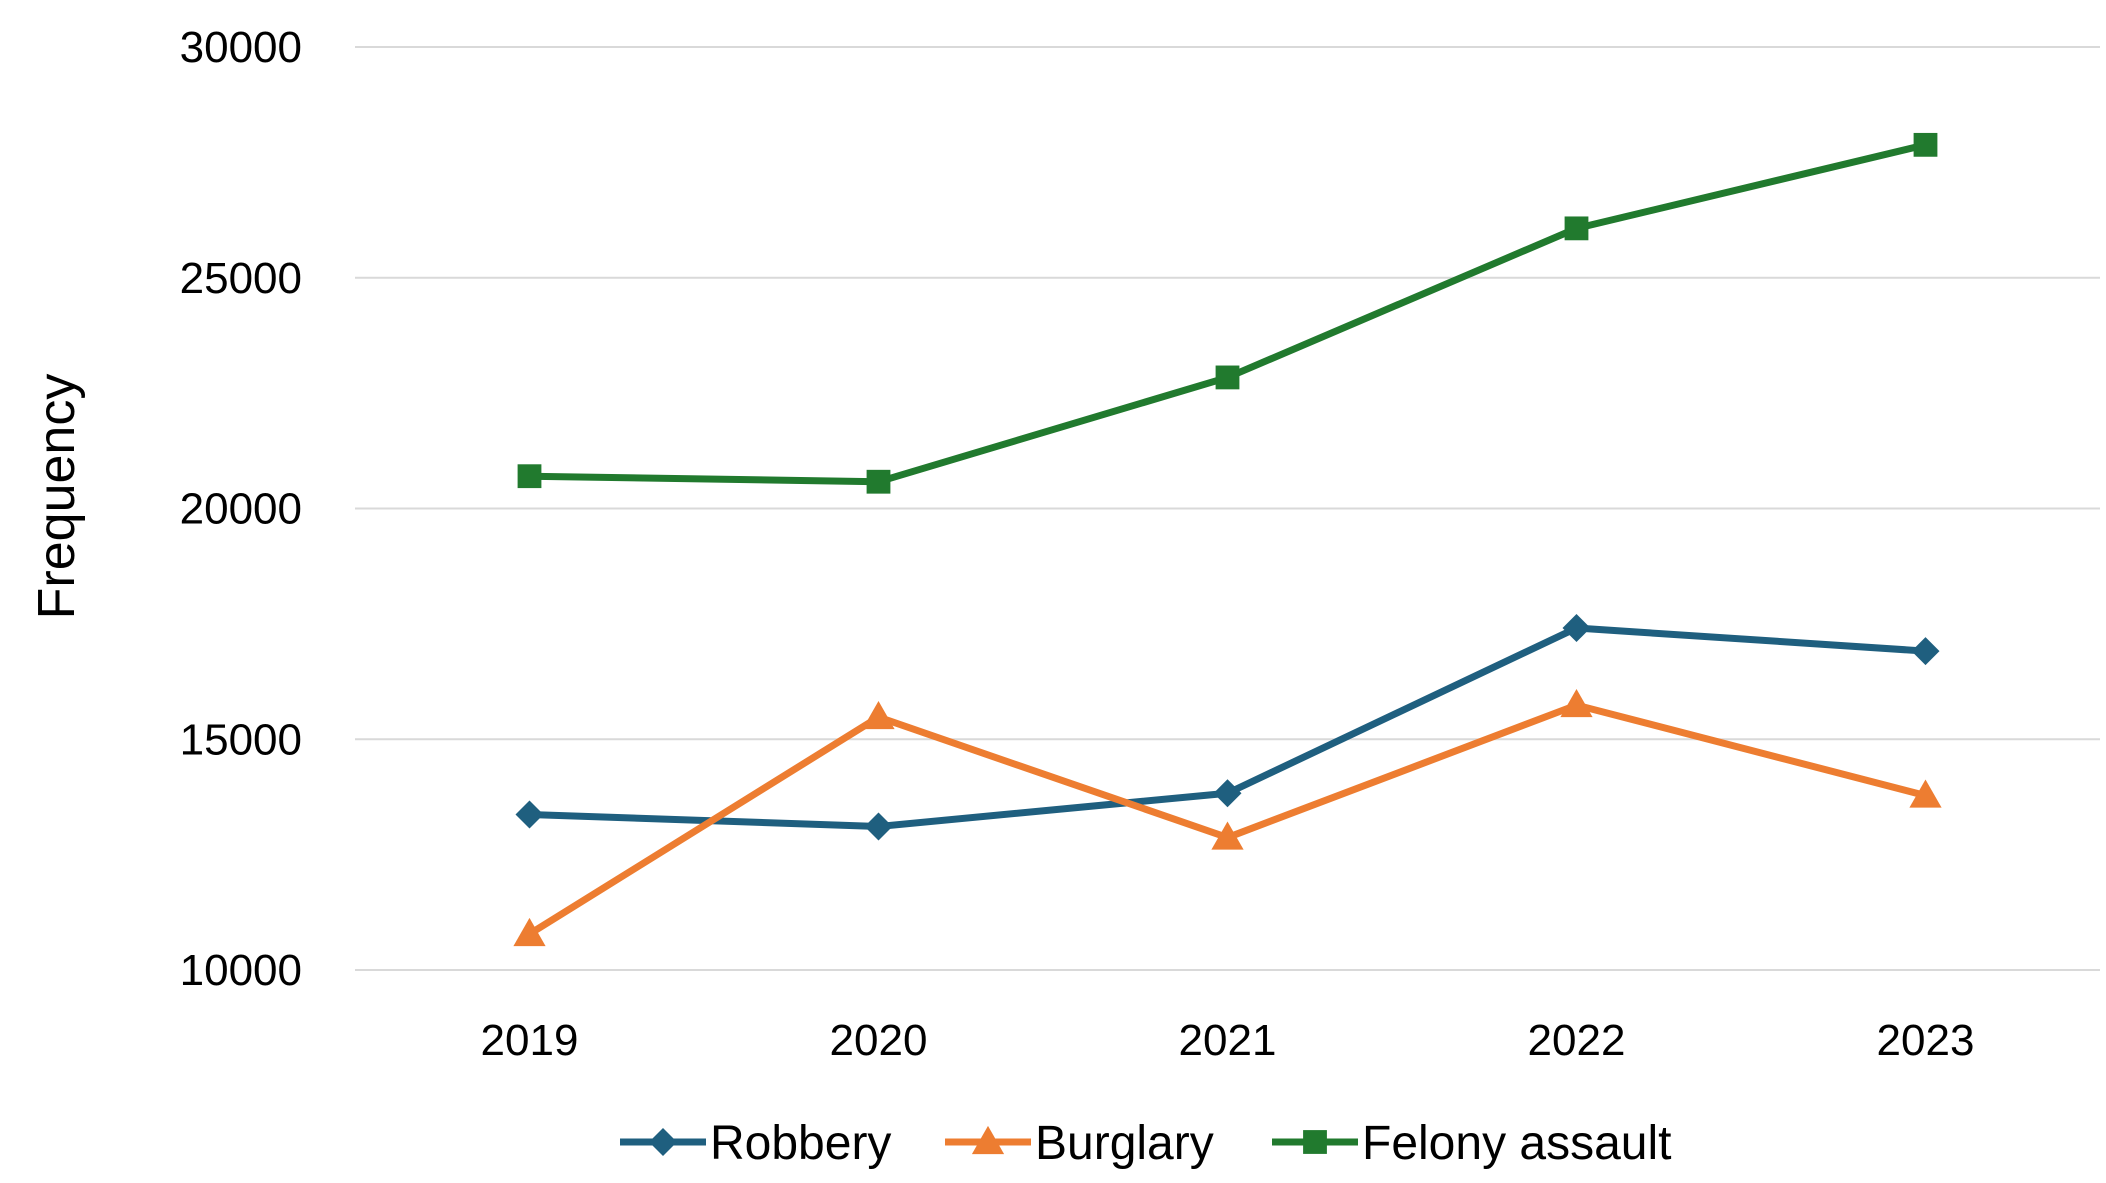  What do you see at coordinates (241, 278) in the screenshot?
I see `y-tick-label: 25000` at bounding box center [241, 278].